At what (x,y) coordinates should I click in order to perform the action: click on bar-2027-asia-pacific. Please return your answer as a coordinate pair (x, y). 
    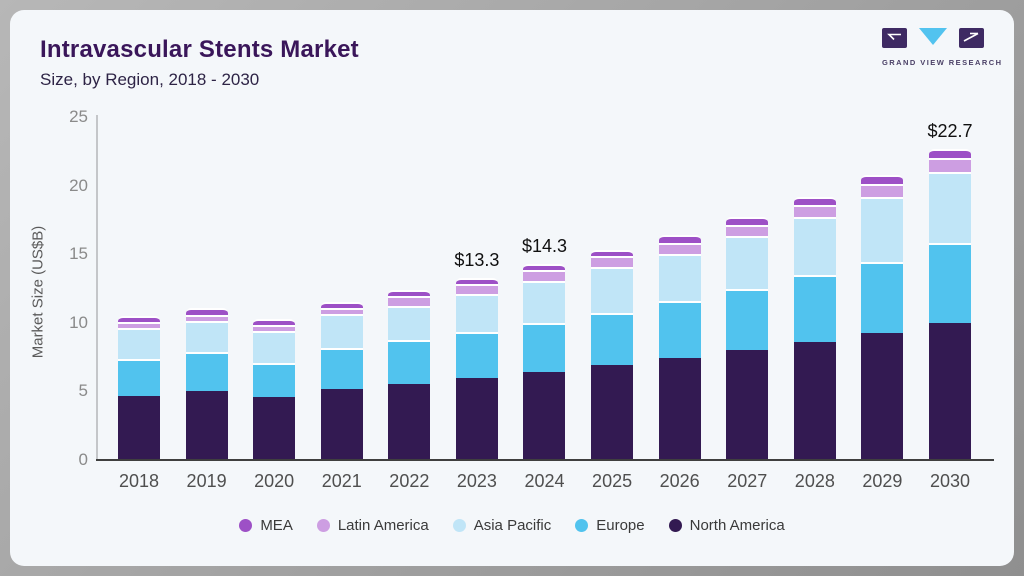
    Looking at the image, I should click on (747, 263).